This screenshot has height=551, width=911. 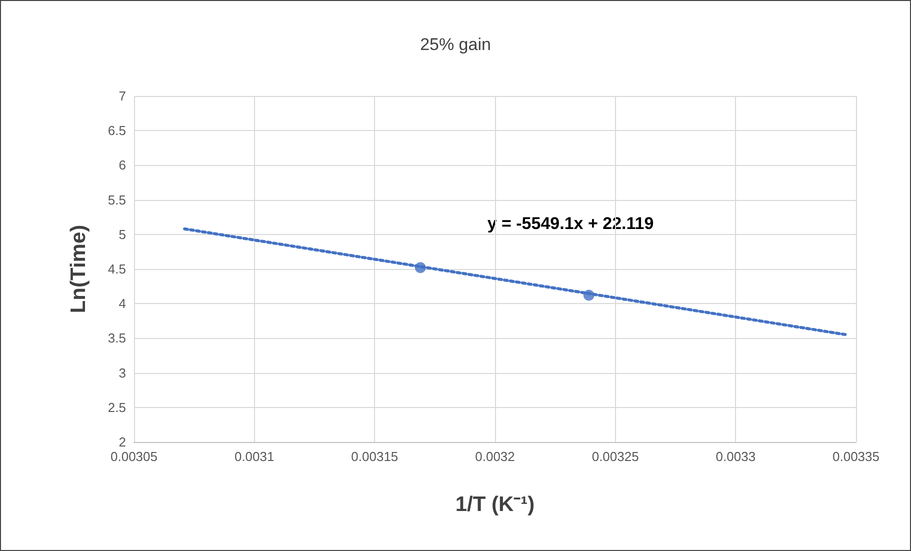 What do you see at coordinates (455, 44) in the screenshot?
I see `chart-title: 25% gain` at bounding box center [455, 44].